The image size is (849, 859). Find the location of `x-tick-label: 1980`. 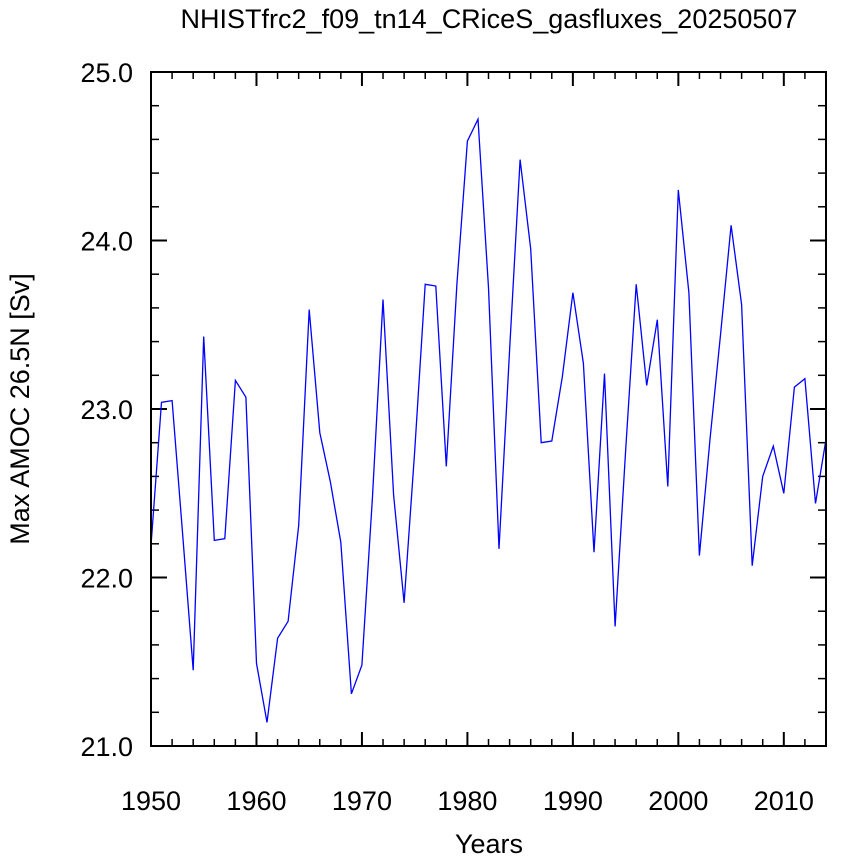

x-tick-label: 1980 is located at coordinates (467, 801).